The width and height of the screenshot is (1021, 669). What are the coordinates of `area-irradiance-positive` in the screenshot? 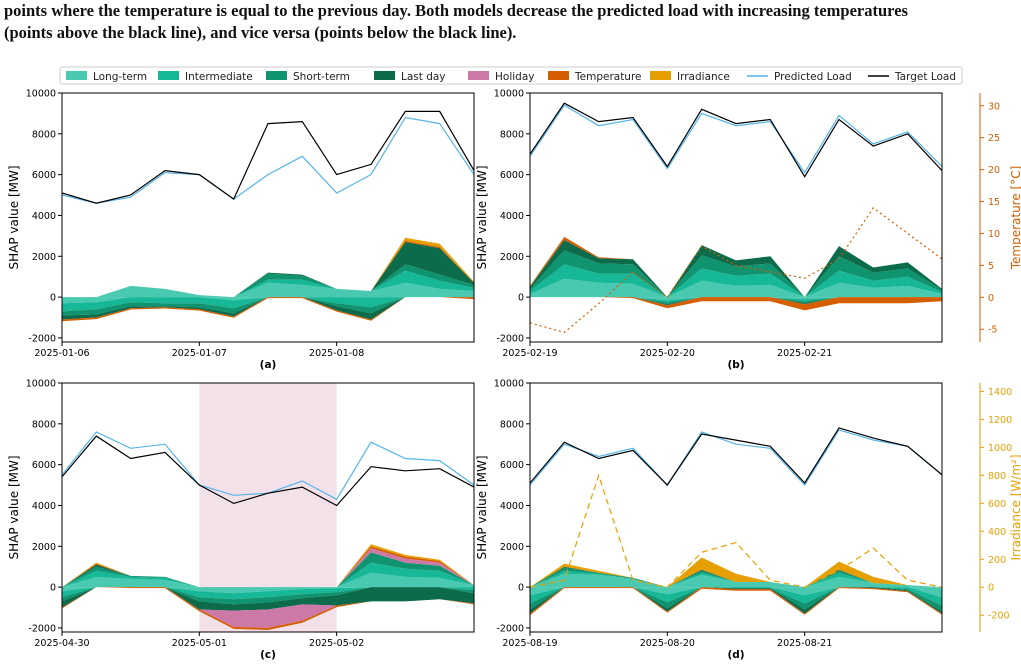 It's located at (268, 267).